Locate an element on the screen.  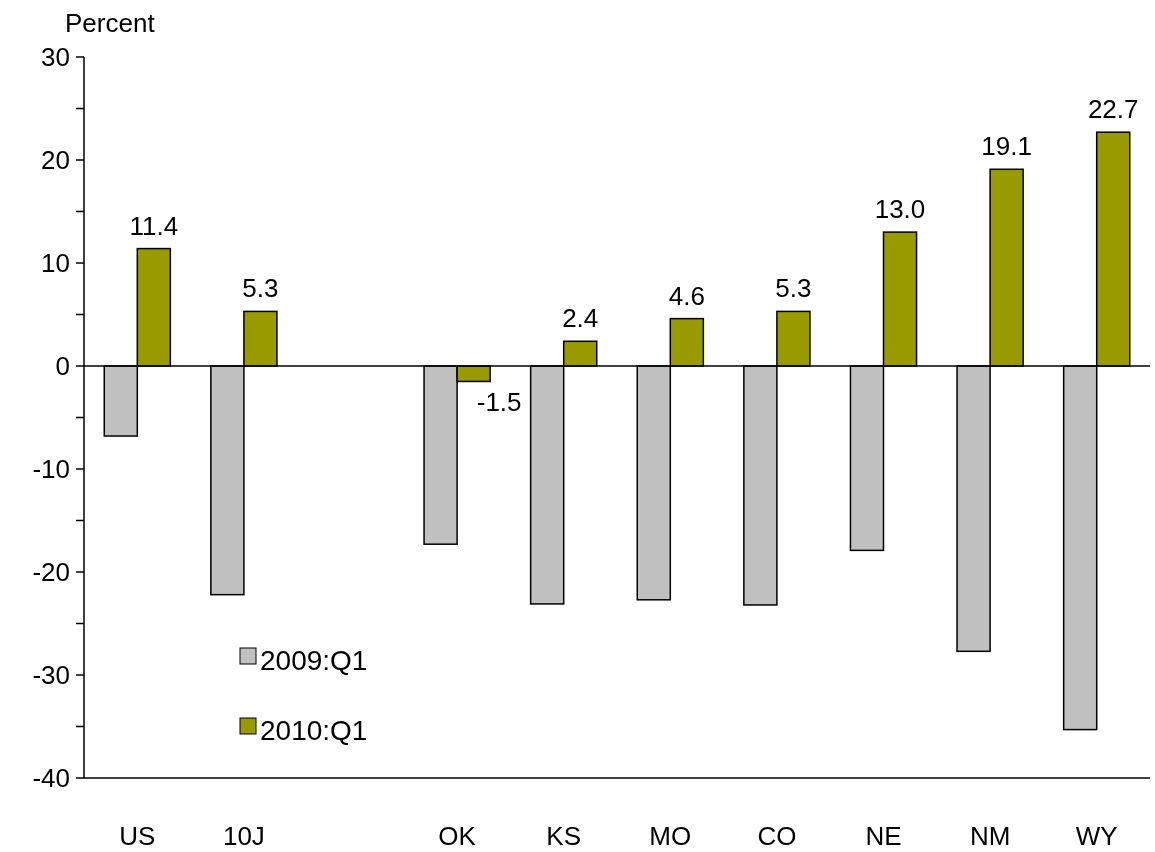
data-label: 11.4 is located at coordinates (154, 225).